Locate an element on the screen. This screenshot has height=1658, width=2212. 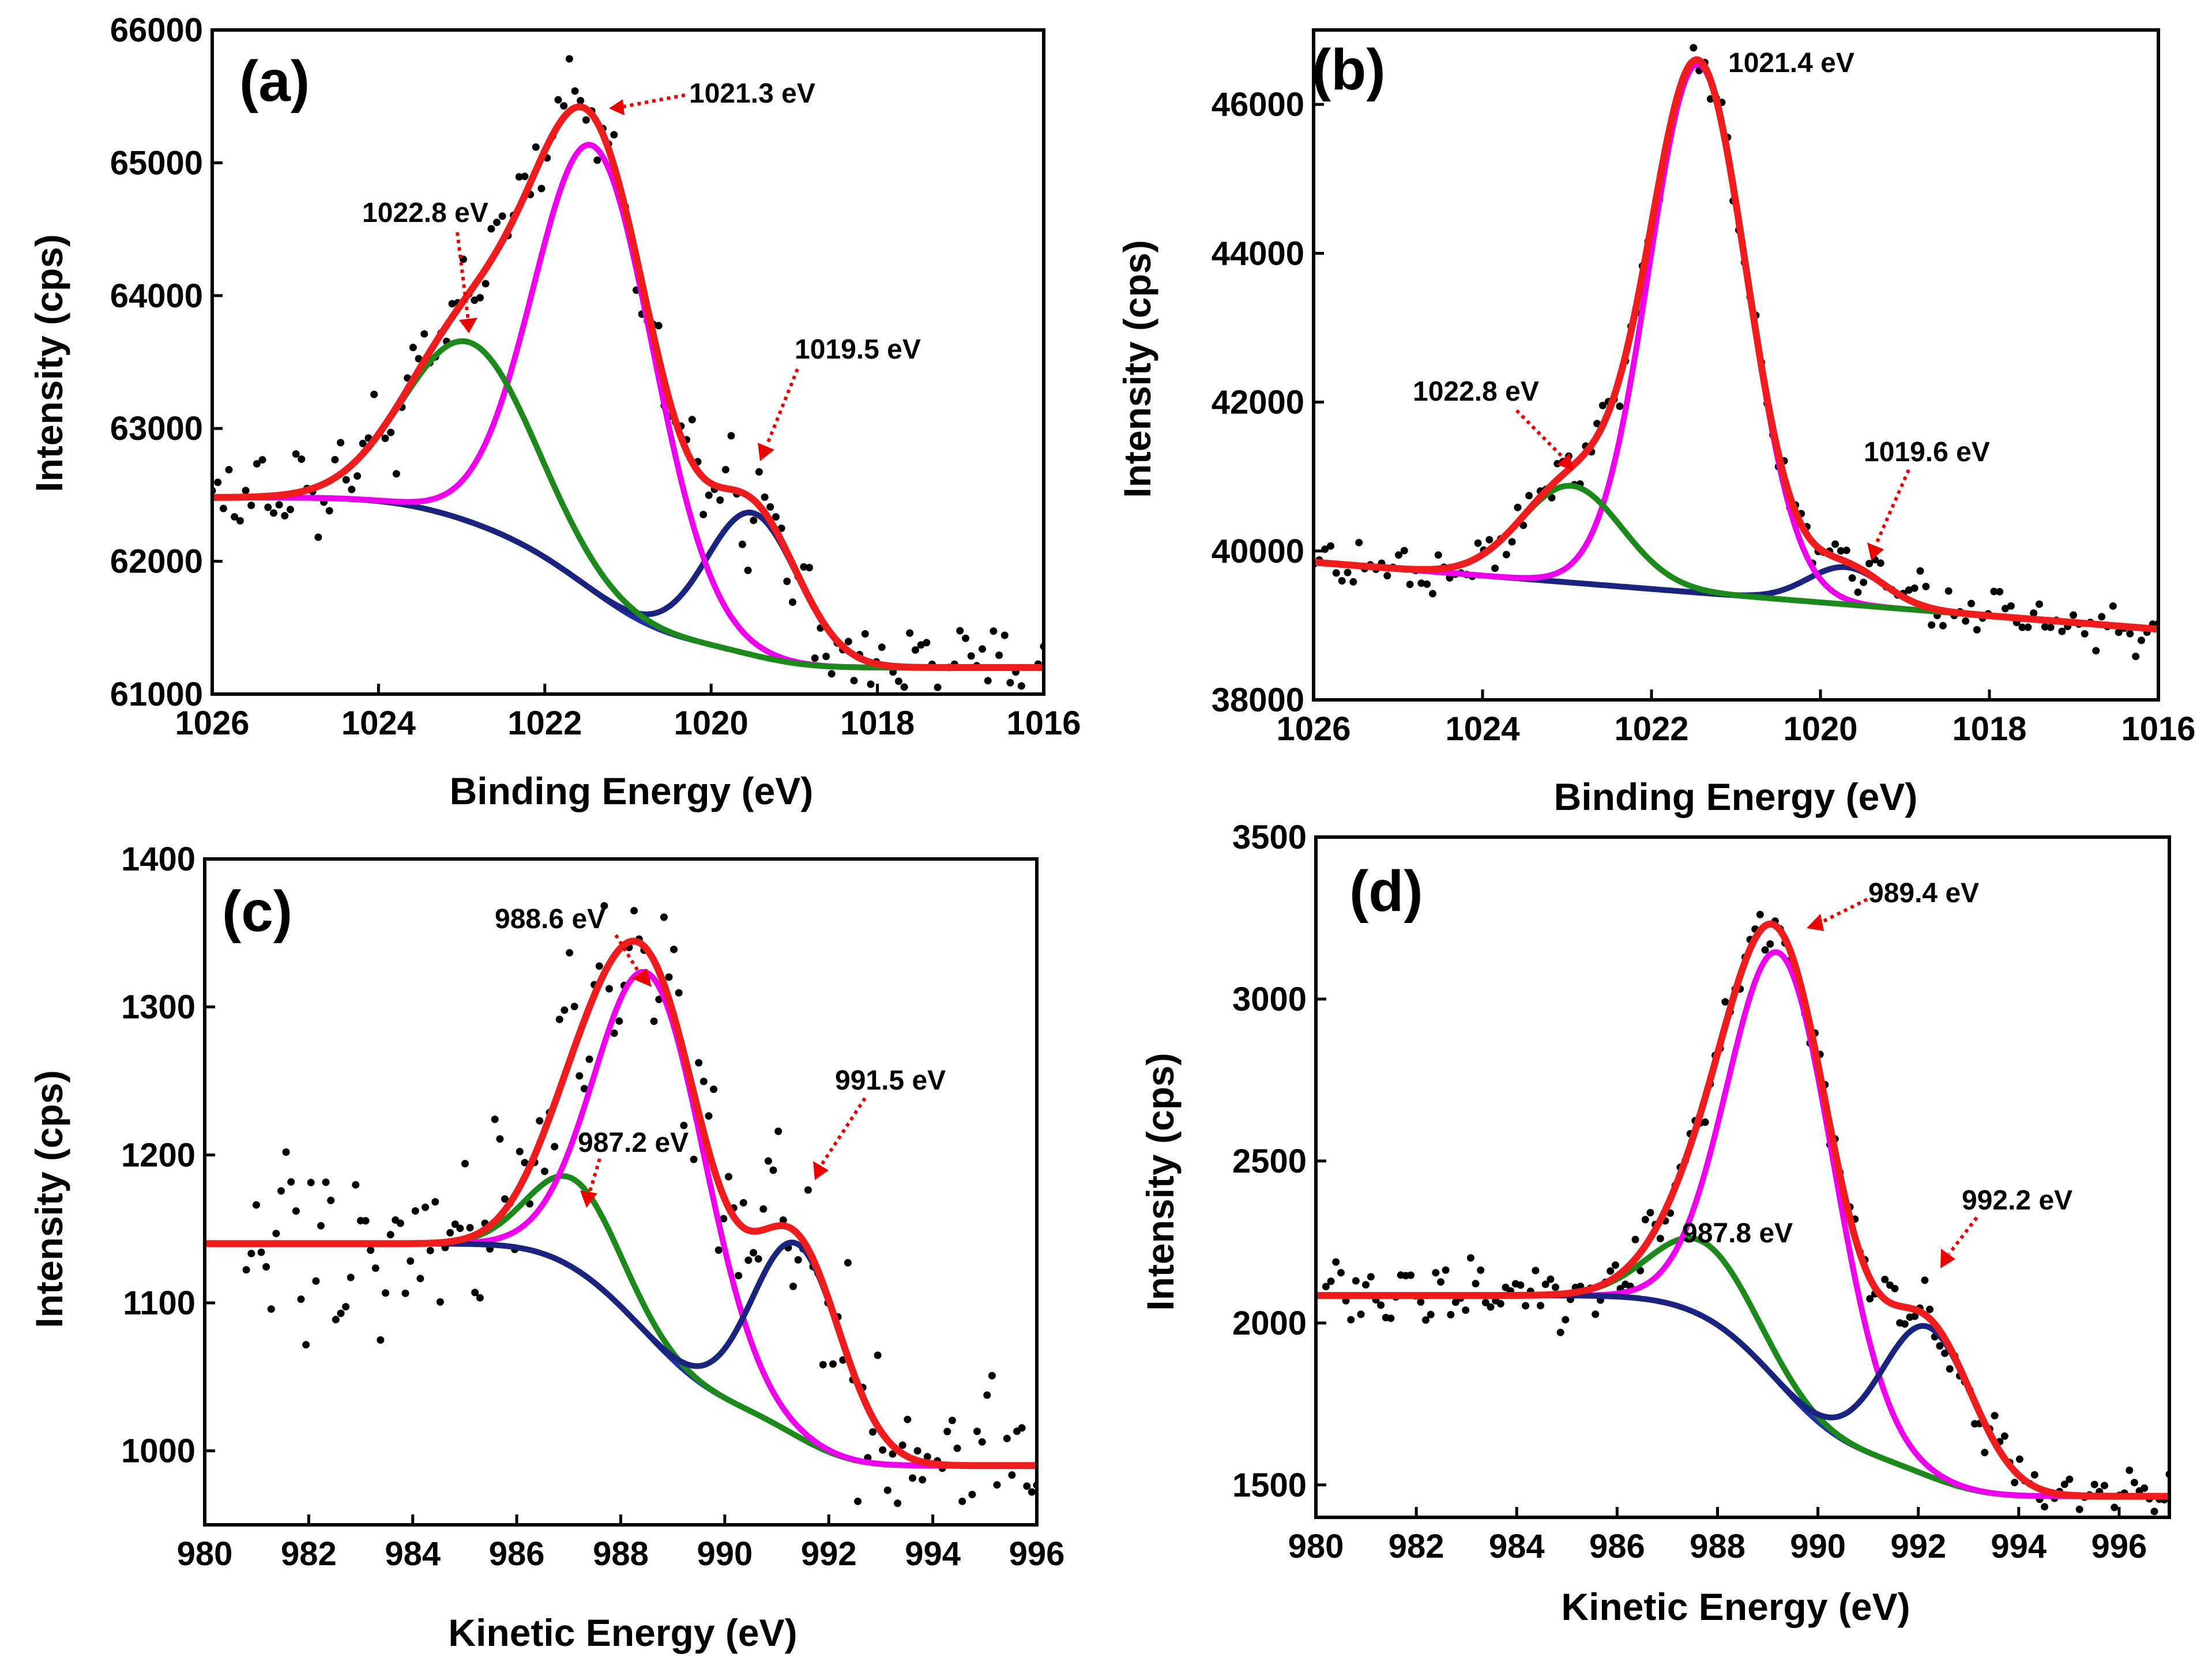
panel-d-ytick-label: 3500 is located at coordinates (1269, 837).